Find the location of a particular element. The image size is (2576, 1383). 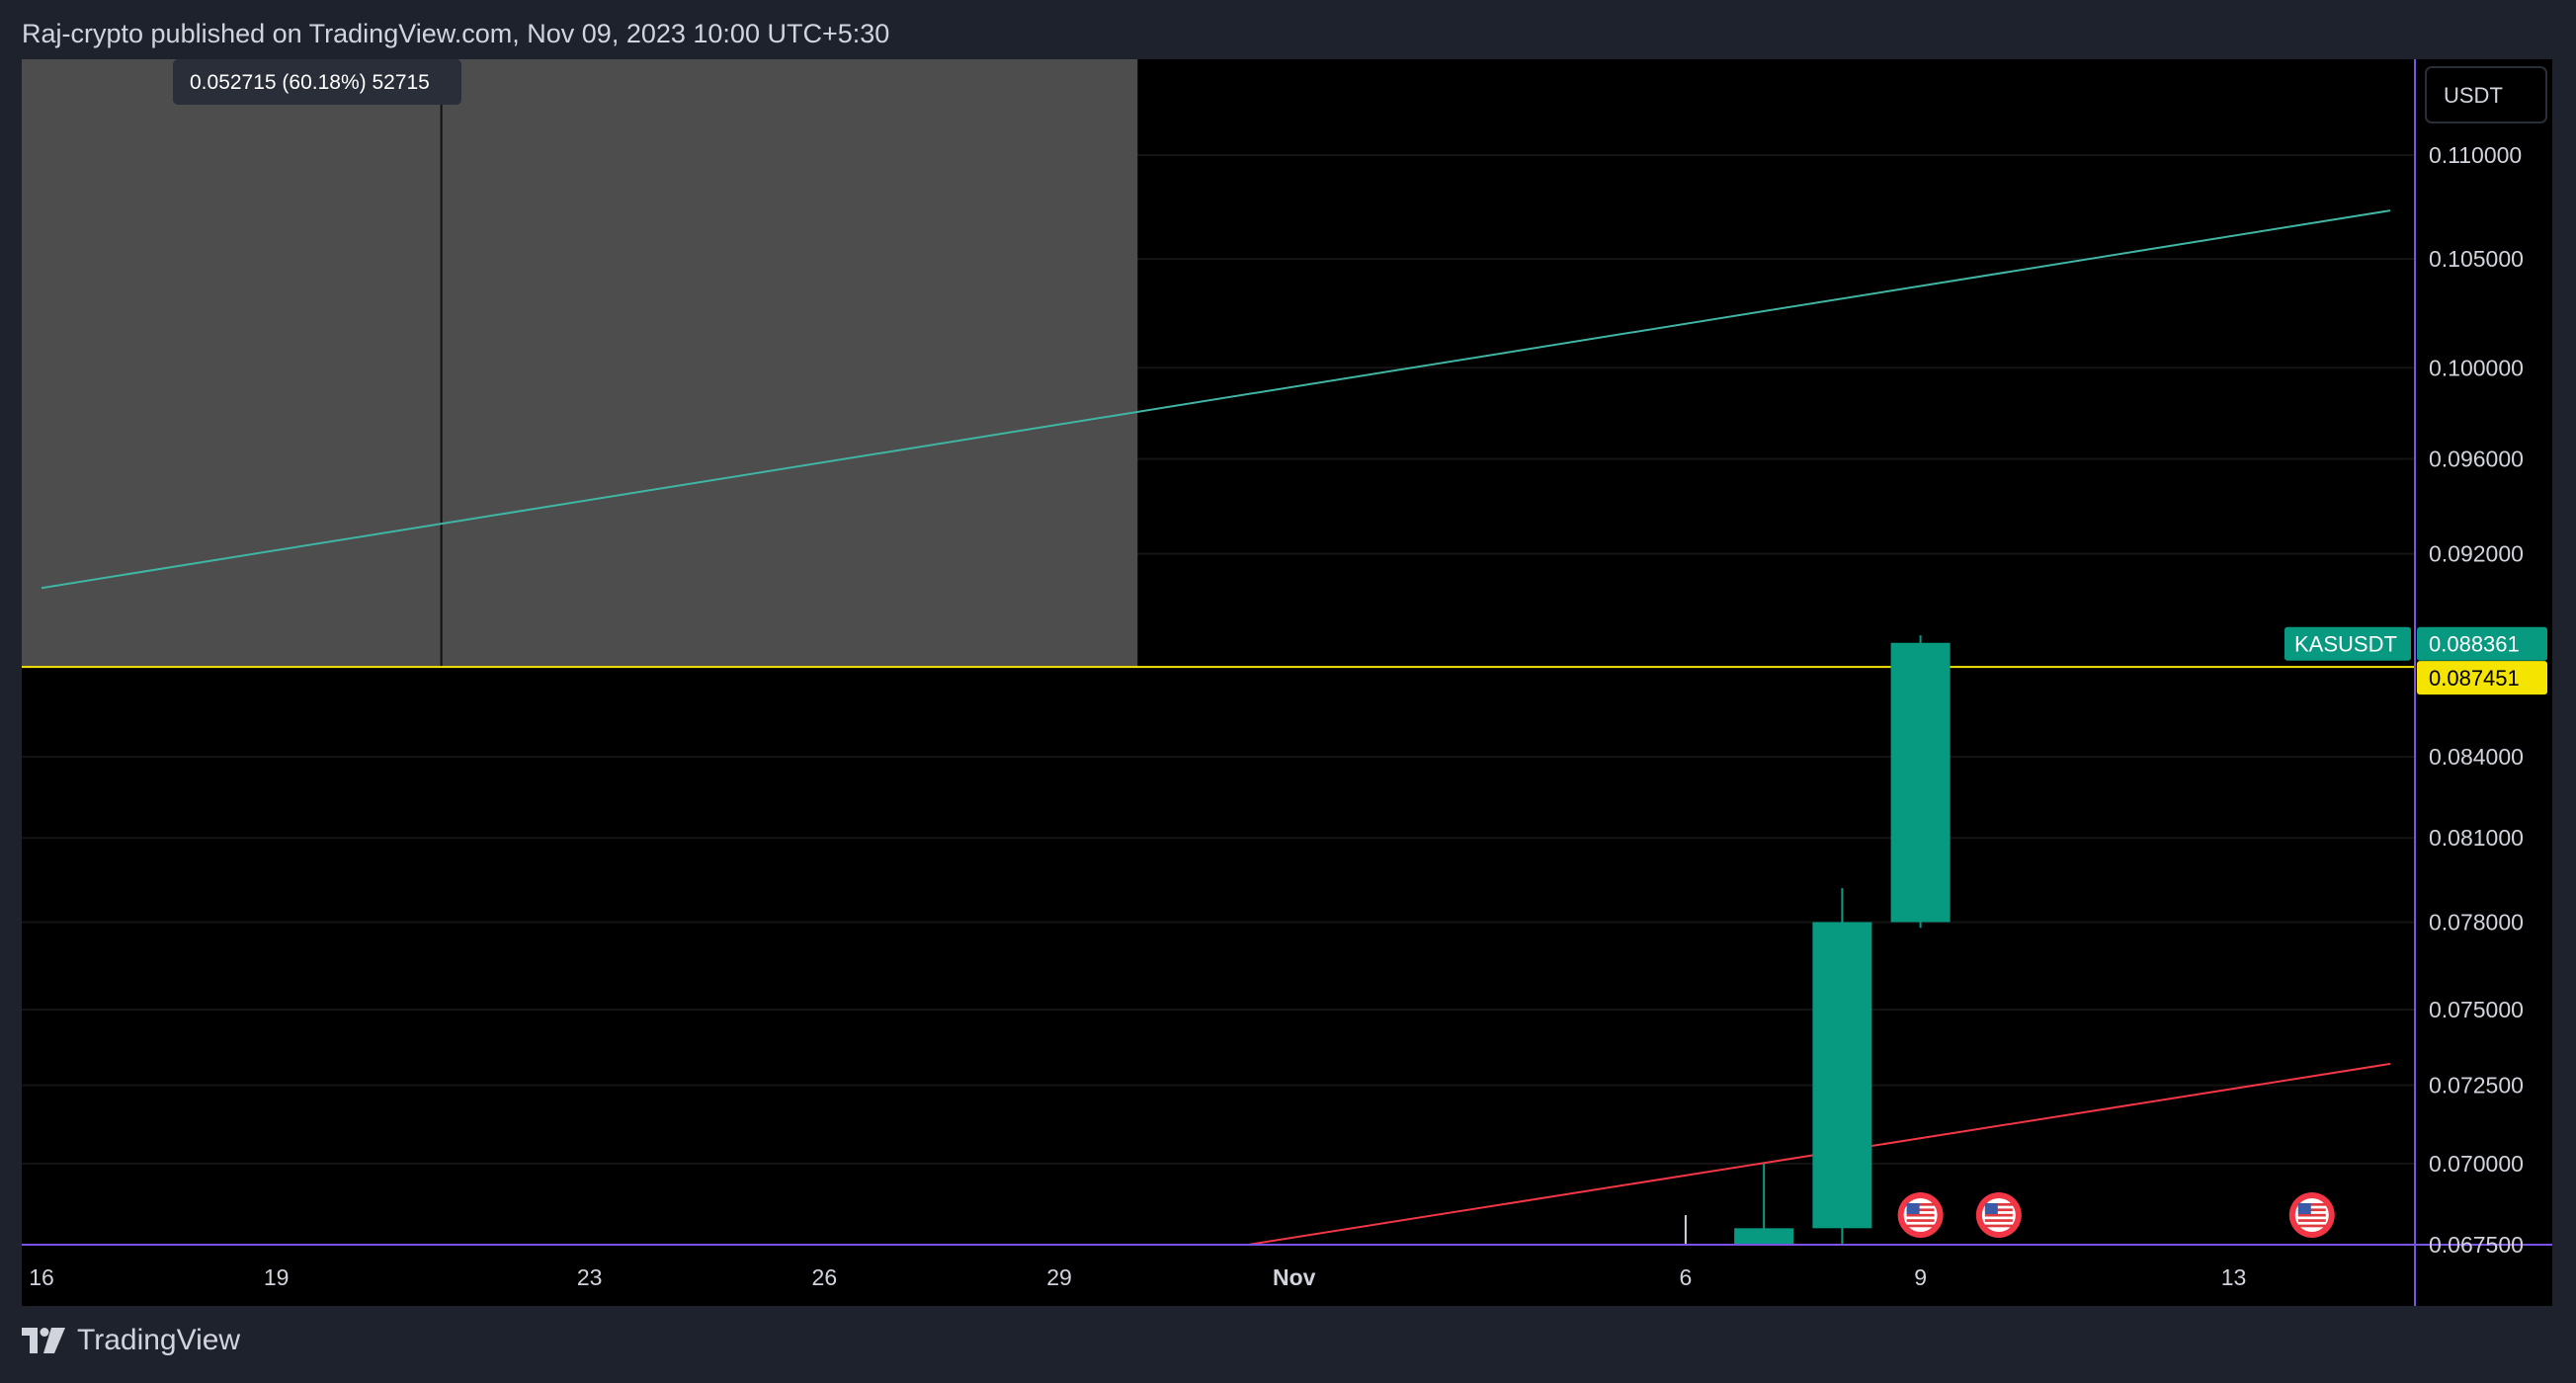

time-tick-label: 9 is located at coordinates (1920, 1277).